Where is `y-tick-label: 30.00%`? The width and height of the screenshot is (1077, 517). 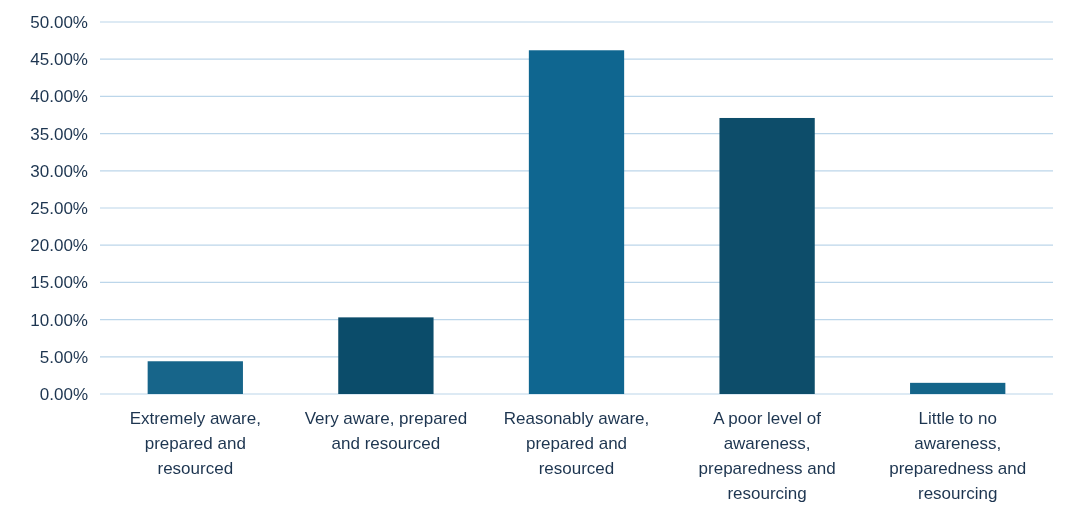 y-tick-label: 30.00% is located at coordinates (59, 171).